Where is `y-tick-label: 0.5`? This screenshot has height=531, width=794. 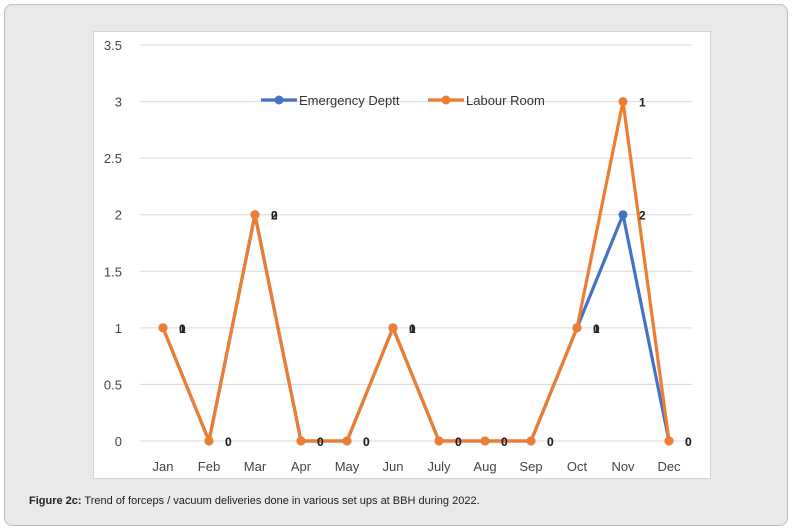
y-tick-label: 0.5 is located at coordinates (113, 384).